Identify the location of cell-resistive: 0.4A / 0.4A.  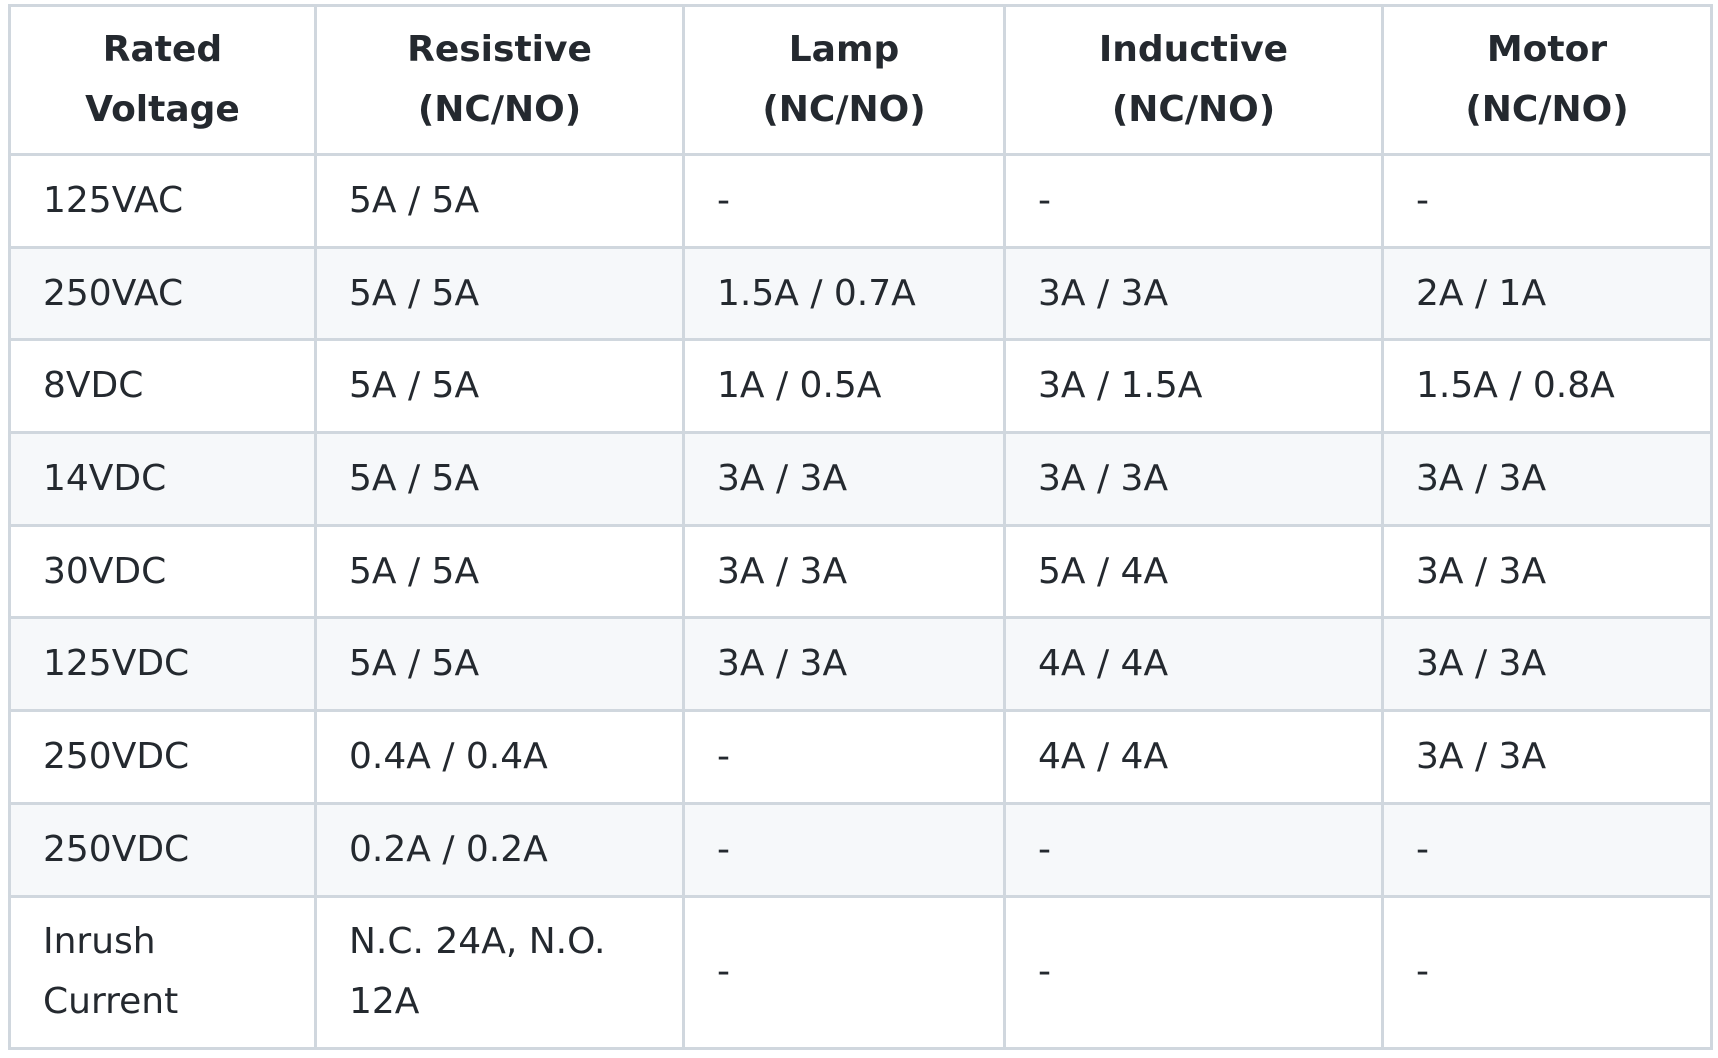
(499, 757).